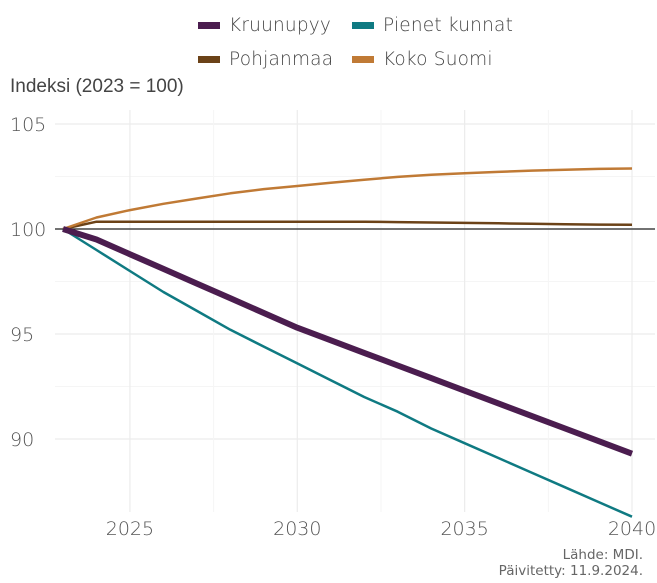  I want to click on y-tick-label-100: 100, so click(28, 230).